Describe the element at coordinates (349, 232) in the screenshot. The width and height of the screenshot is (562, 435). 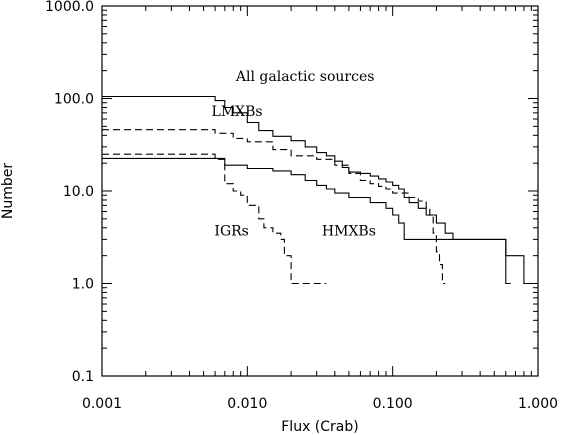
I see `label-hmxbs: HMXBs` at that location.